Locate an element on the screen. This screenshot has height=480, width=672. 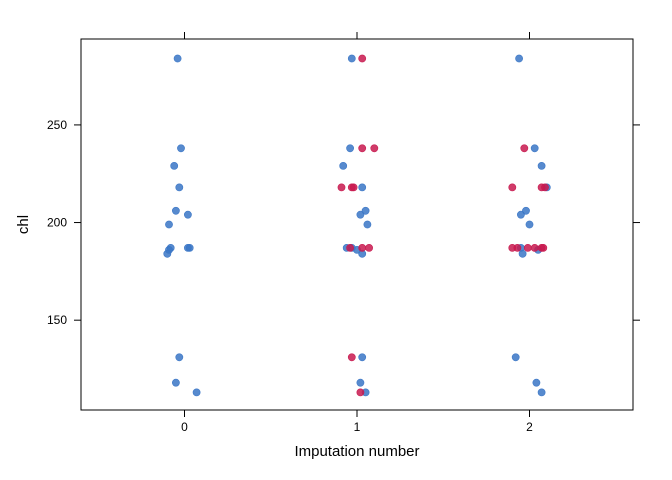
x-axis-title: Imputation number is located at coordinates (356, 451).